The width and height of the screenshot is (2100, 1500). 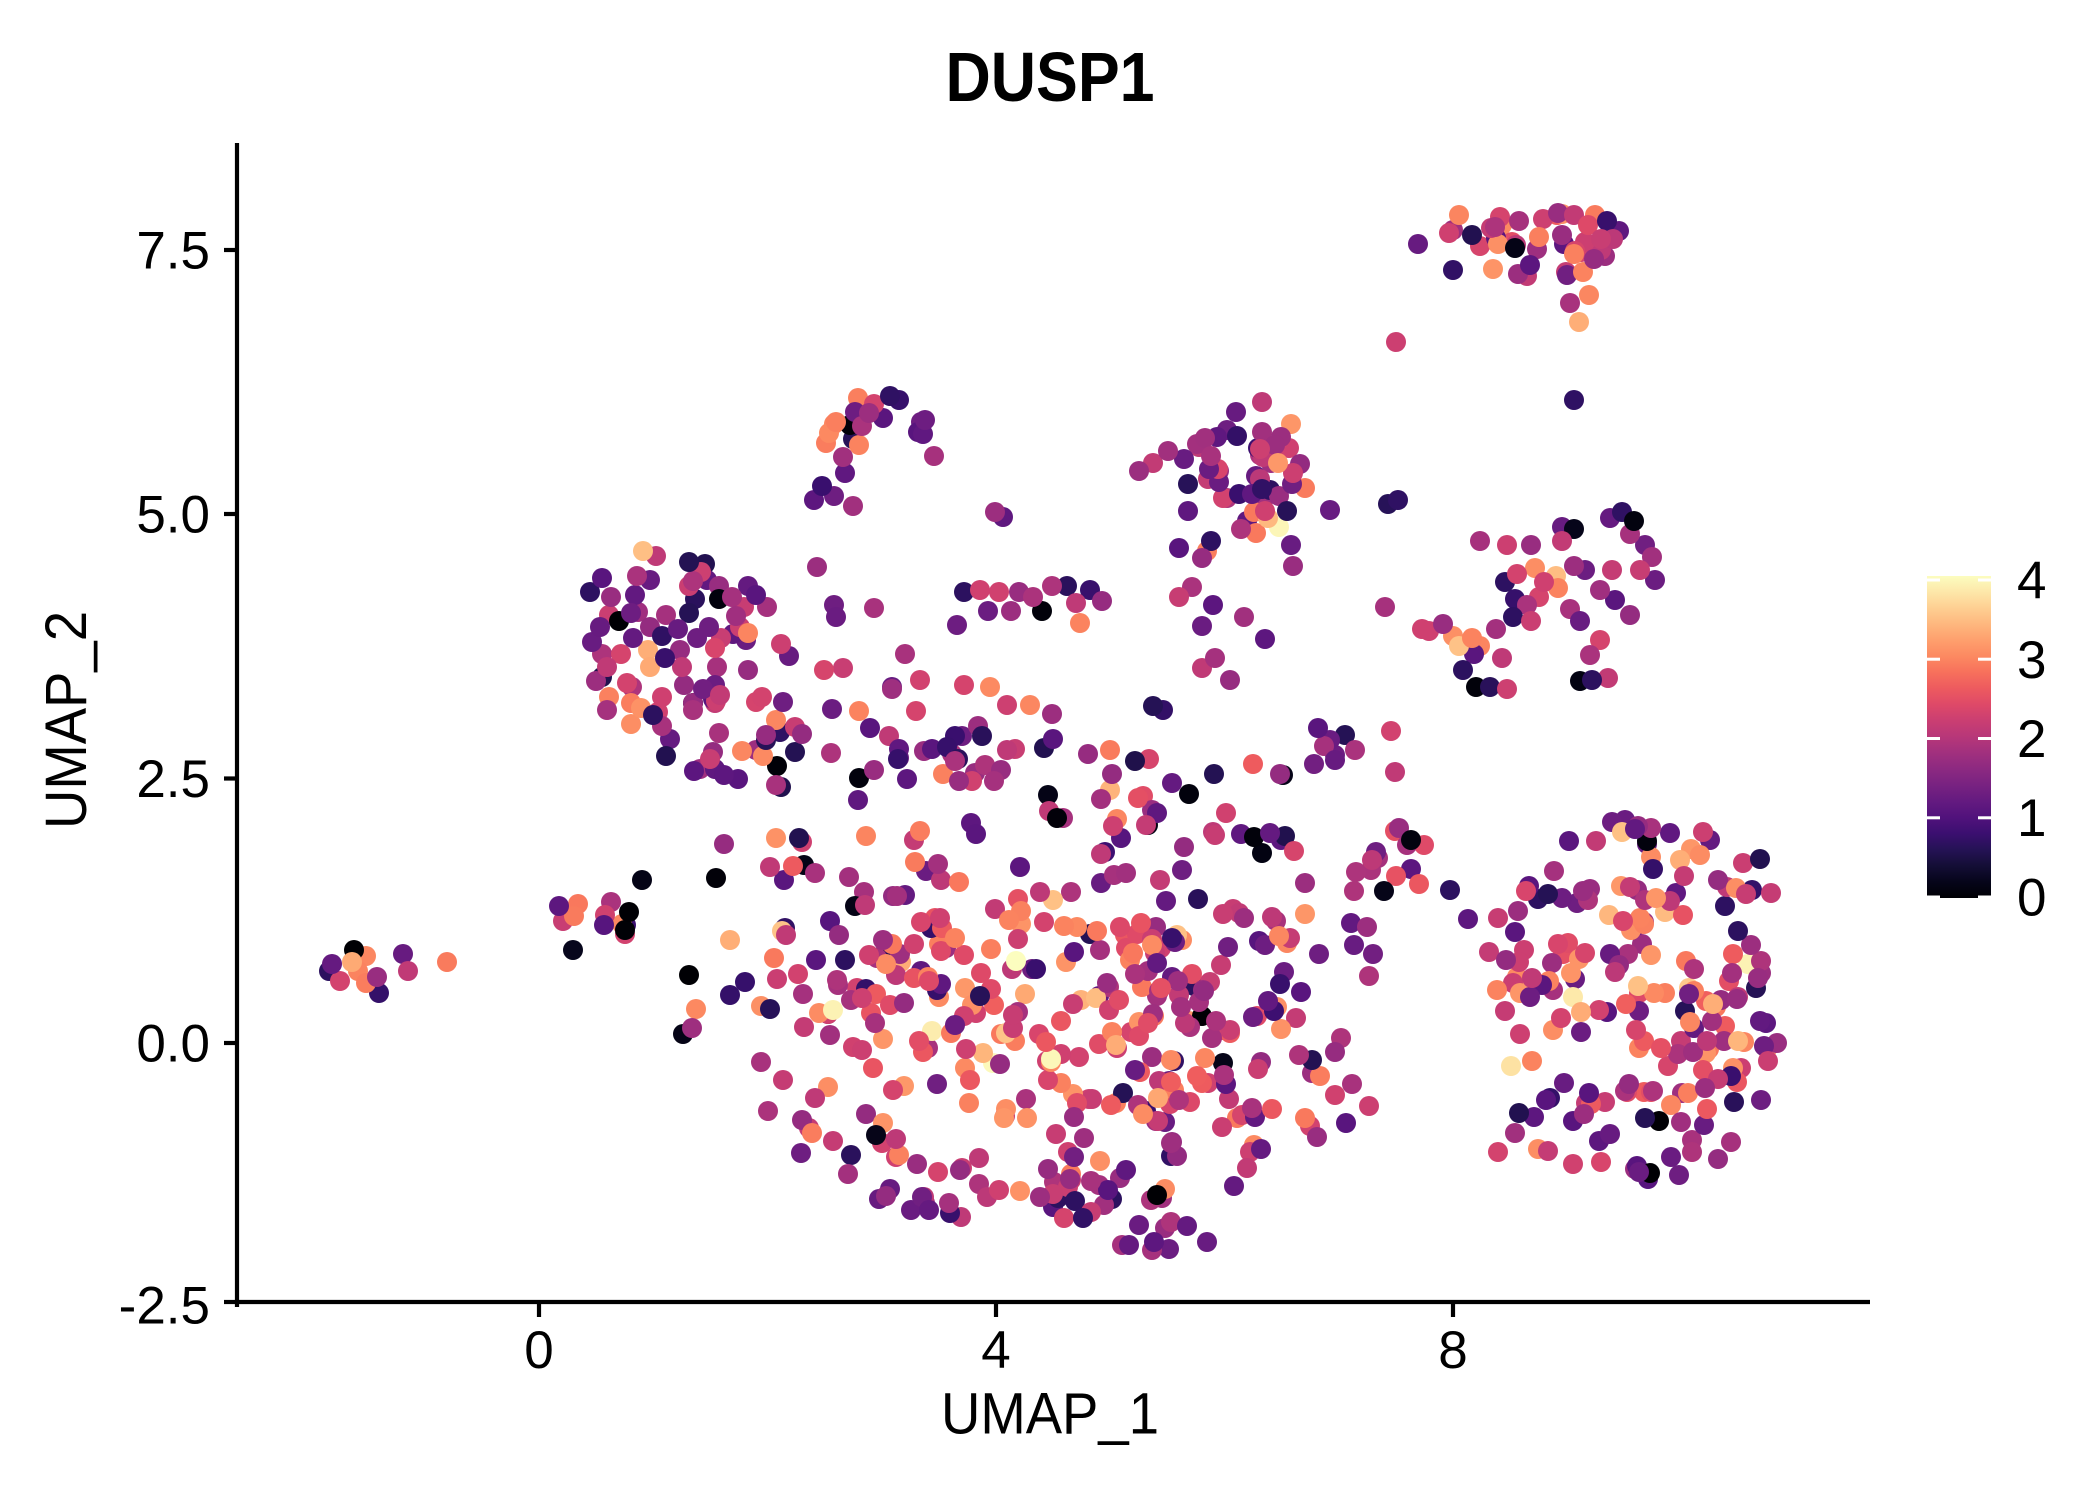 What do you see at coordinates (173, 515) in the screenshot?
I see `svg-text: 5.0` at bounding box center [173, 515].